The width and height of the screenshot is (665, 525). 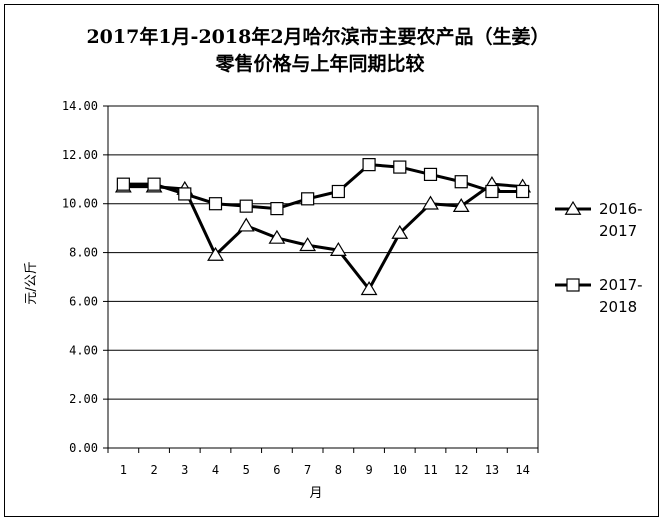 What do you see at coordinates (80, 106) in the screenshot?
I see `y-tick-label-7: 14.00` at bounding box center [80, 106].